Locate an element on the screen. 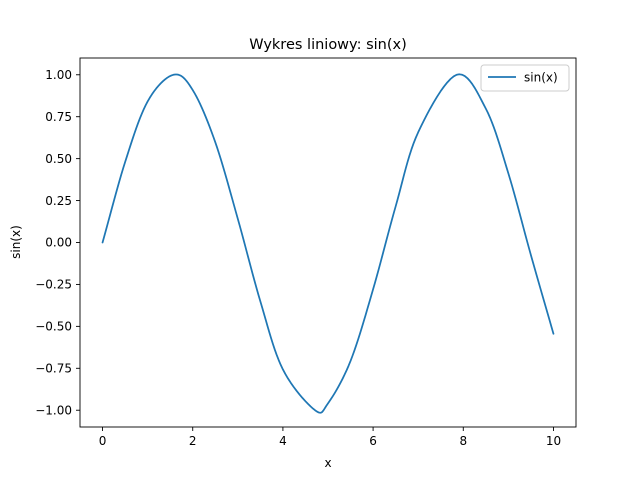 This screenshot has width=640, height=480. x-tick-label: 10 is located at coordinates (553, 441).